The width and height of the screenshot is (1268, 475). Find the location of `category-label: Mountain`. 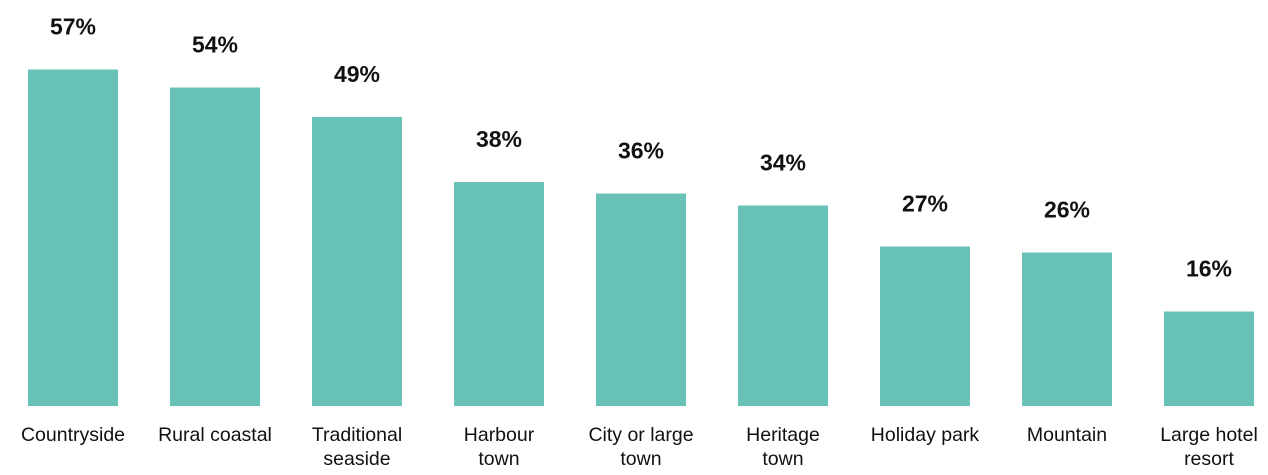

category-label: Mountain is located at coordinates (1067, 435).